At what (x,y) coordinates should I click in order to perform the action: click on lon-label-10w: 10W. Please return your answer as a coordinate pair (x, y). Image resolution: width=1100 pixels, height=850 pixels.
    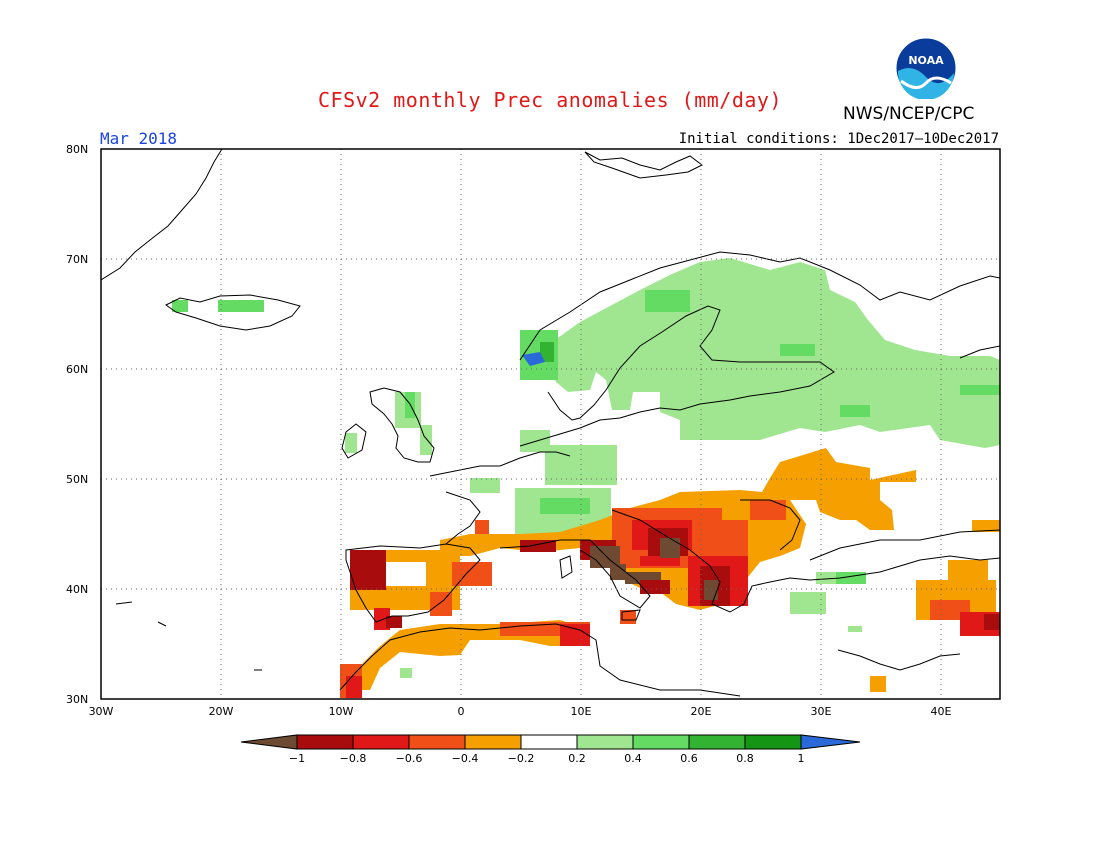
    Looking at the image, I should click on (341, 711).